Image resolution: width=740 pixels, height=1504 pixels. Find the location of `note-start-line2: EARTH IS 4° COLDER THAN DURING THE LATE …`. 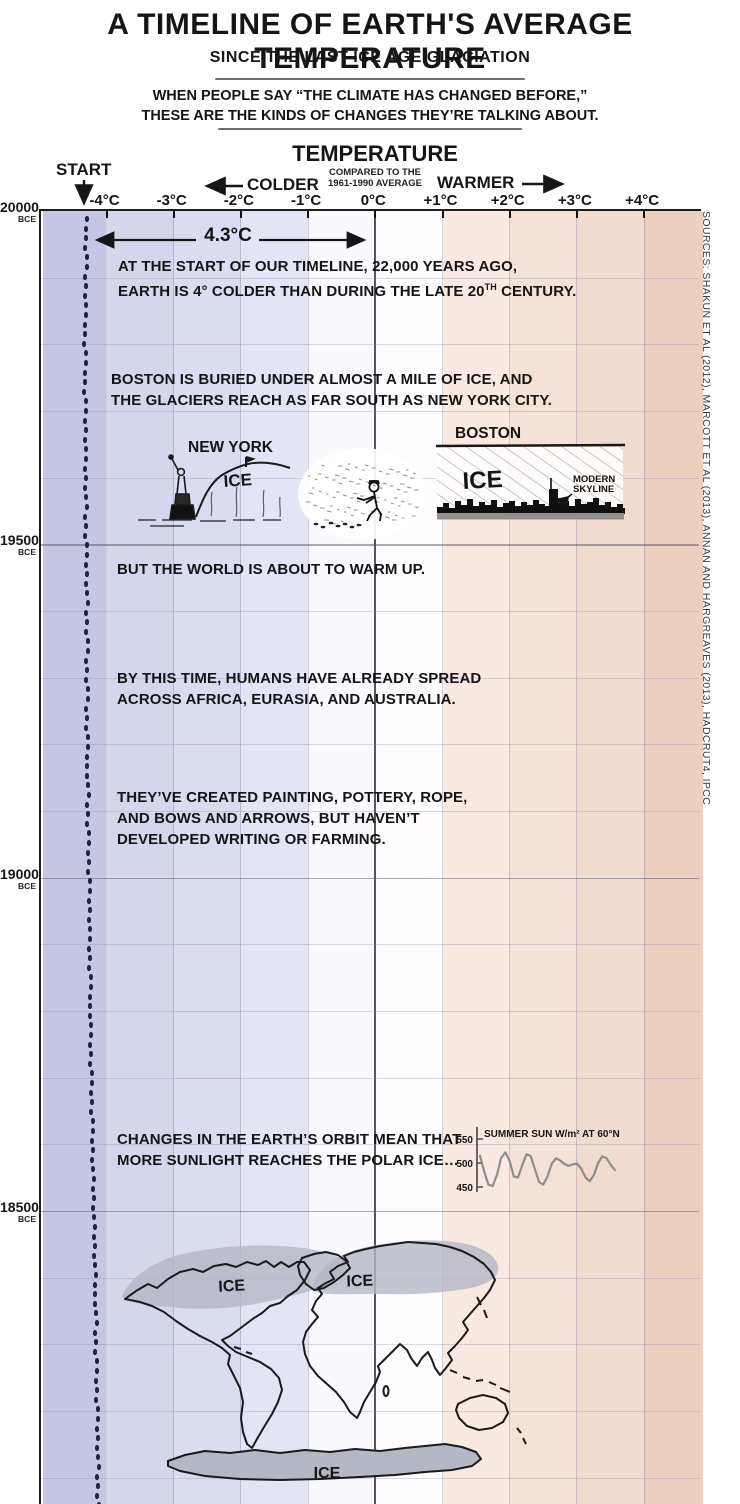

note-start-line2: EARTH IS 4° COLDER THAN DURING THE LATE … is located at coordinates (347, 291).